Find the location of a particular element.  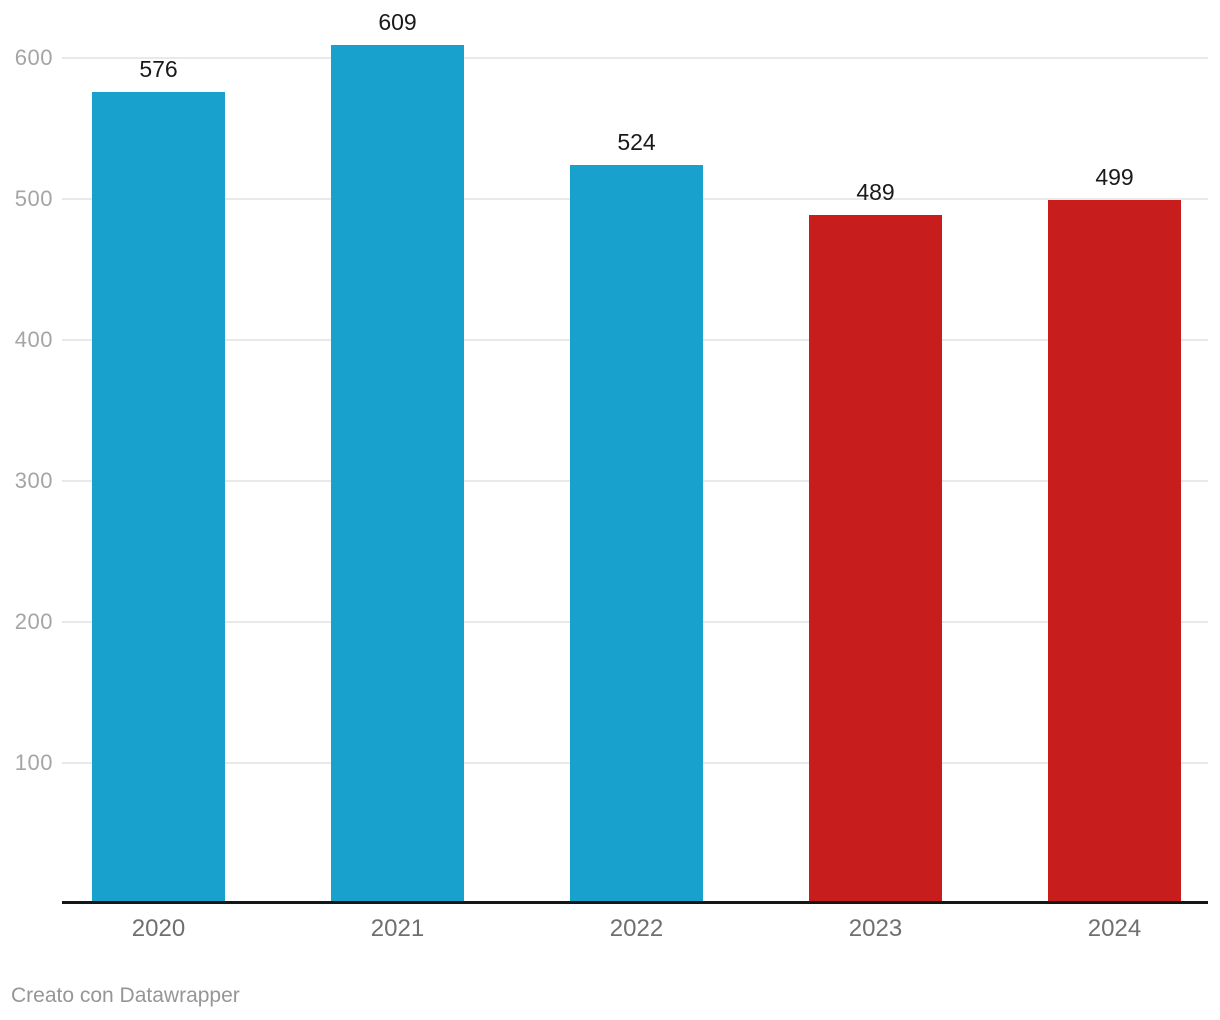

bar-value-label: 609 is located at coordinates (397, 22).